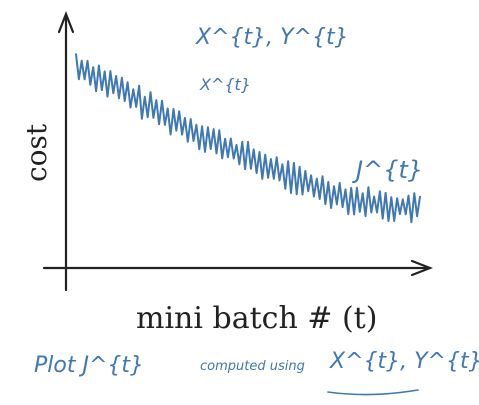  Describe the element at coordinates (422, 268) in the screenshot. I see `x-axis-arrowhead` at that location.